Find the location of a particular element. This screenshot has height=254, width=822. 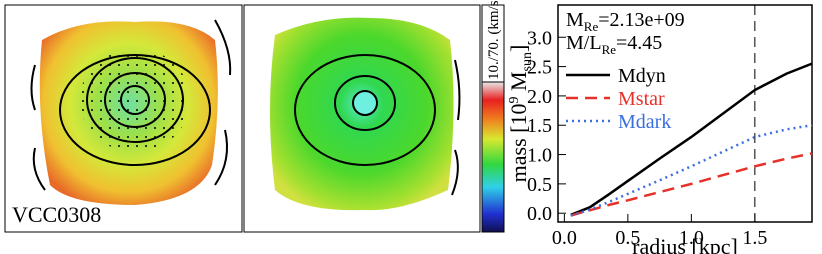

y-tick-label: 2.0 is located at coordinates (539, 97).